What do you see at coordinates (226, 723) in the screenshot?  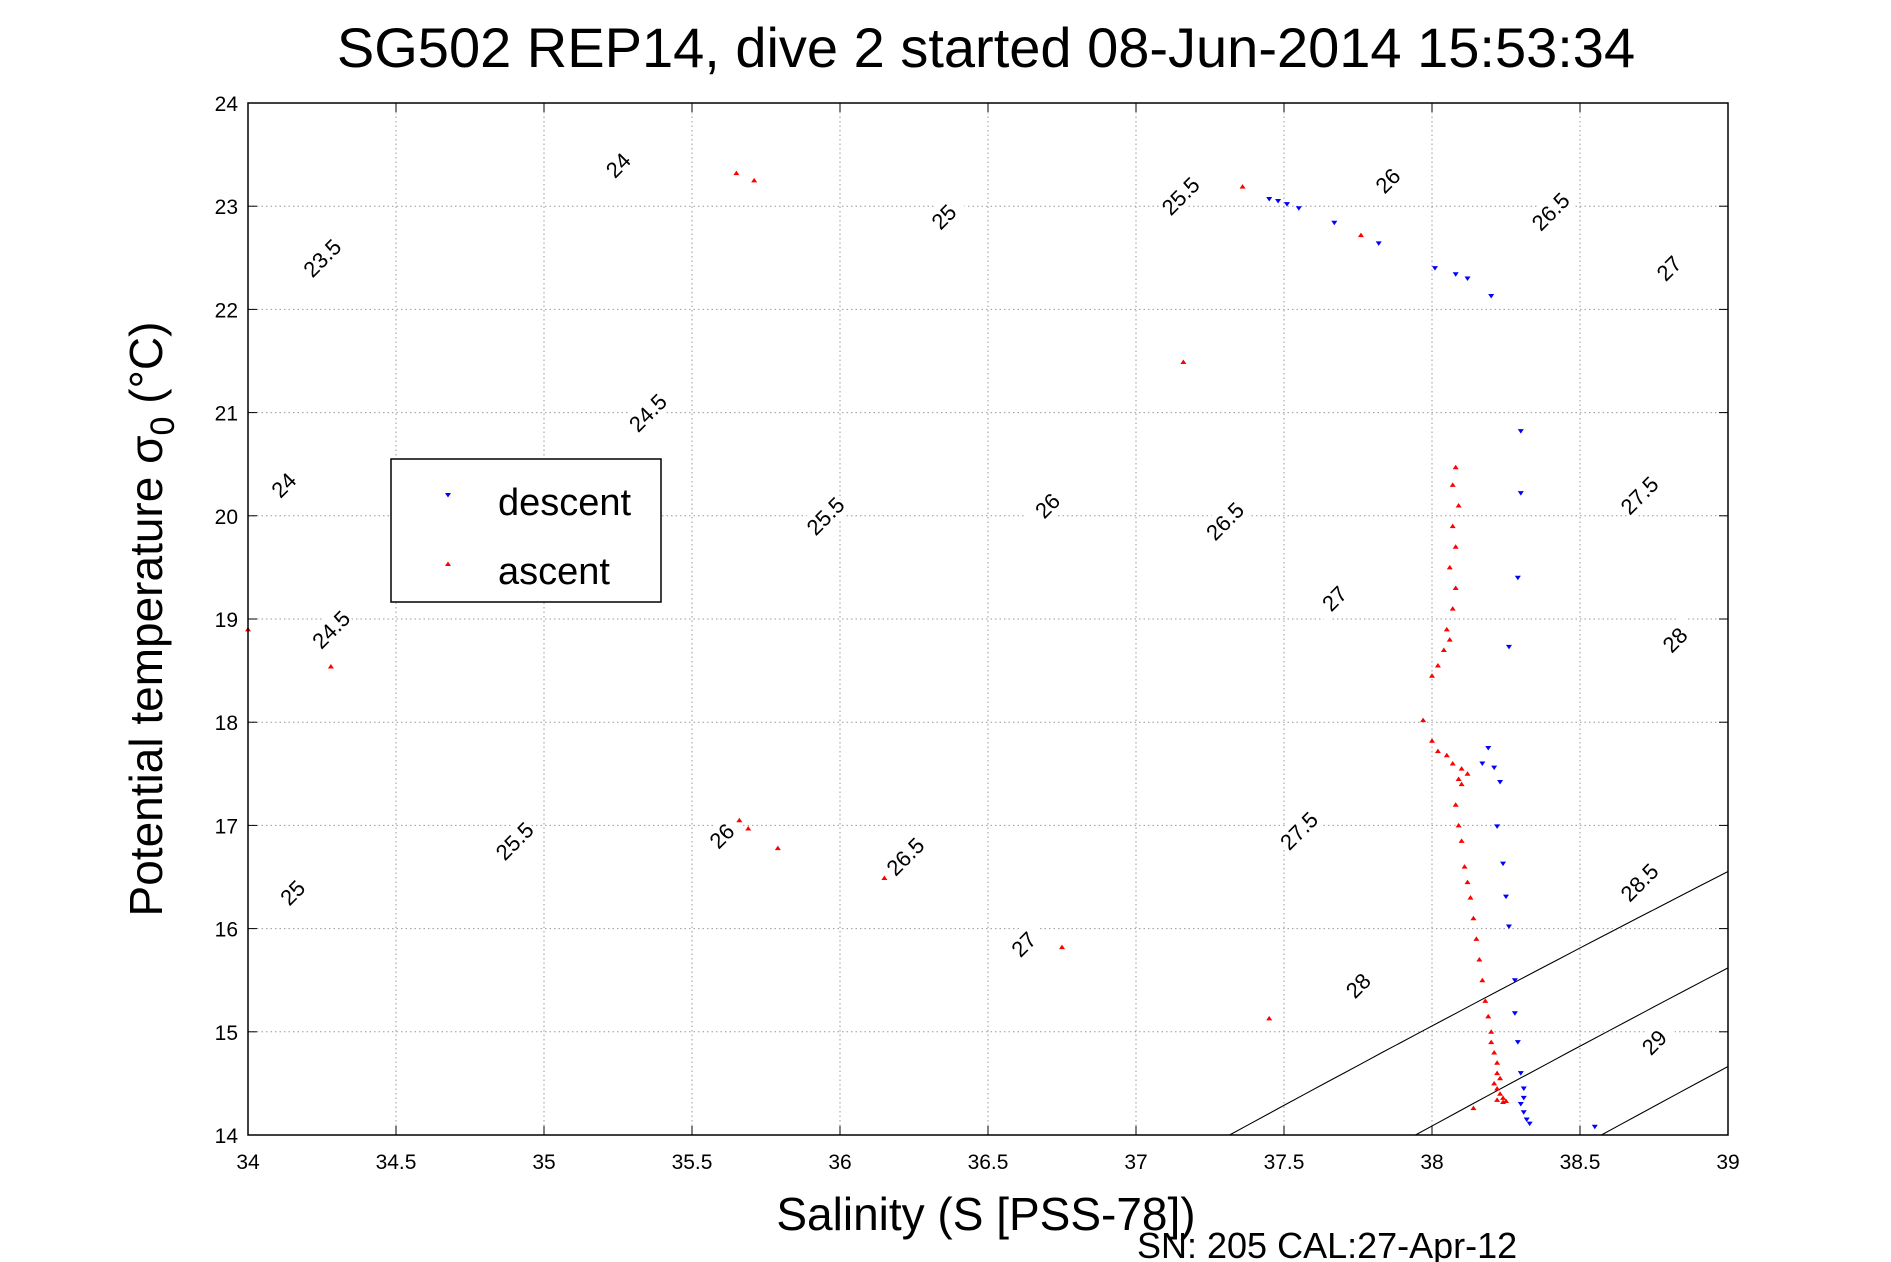 I see `y-tick-label: 18` at bounding box center [226, 723].